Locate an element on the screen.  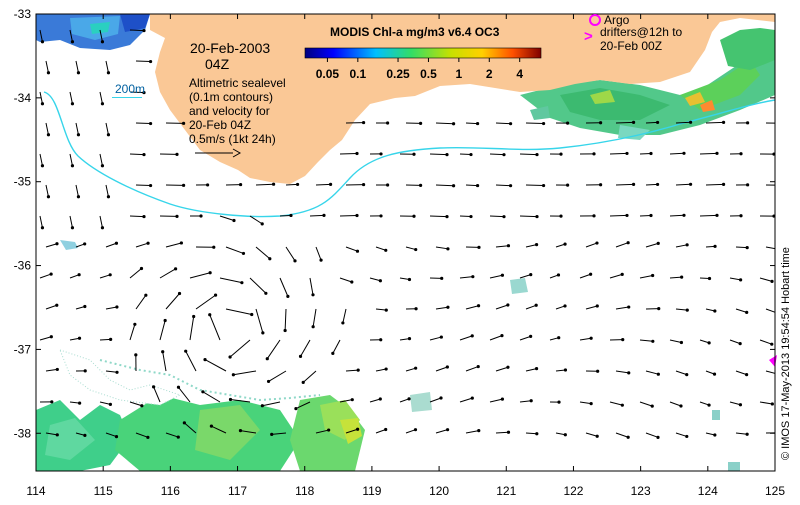
x-tick-label: 118 is located at coordinates (304, 491).